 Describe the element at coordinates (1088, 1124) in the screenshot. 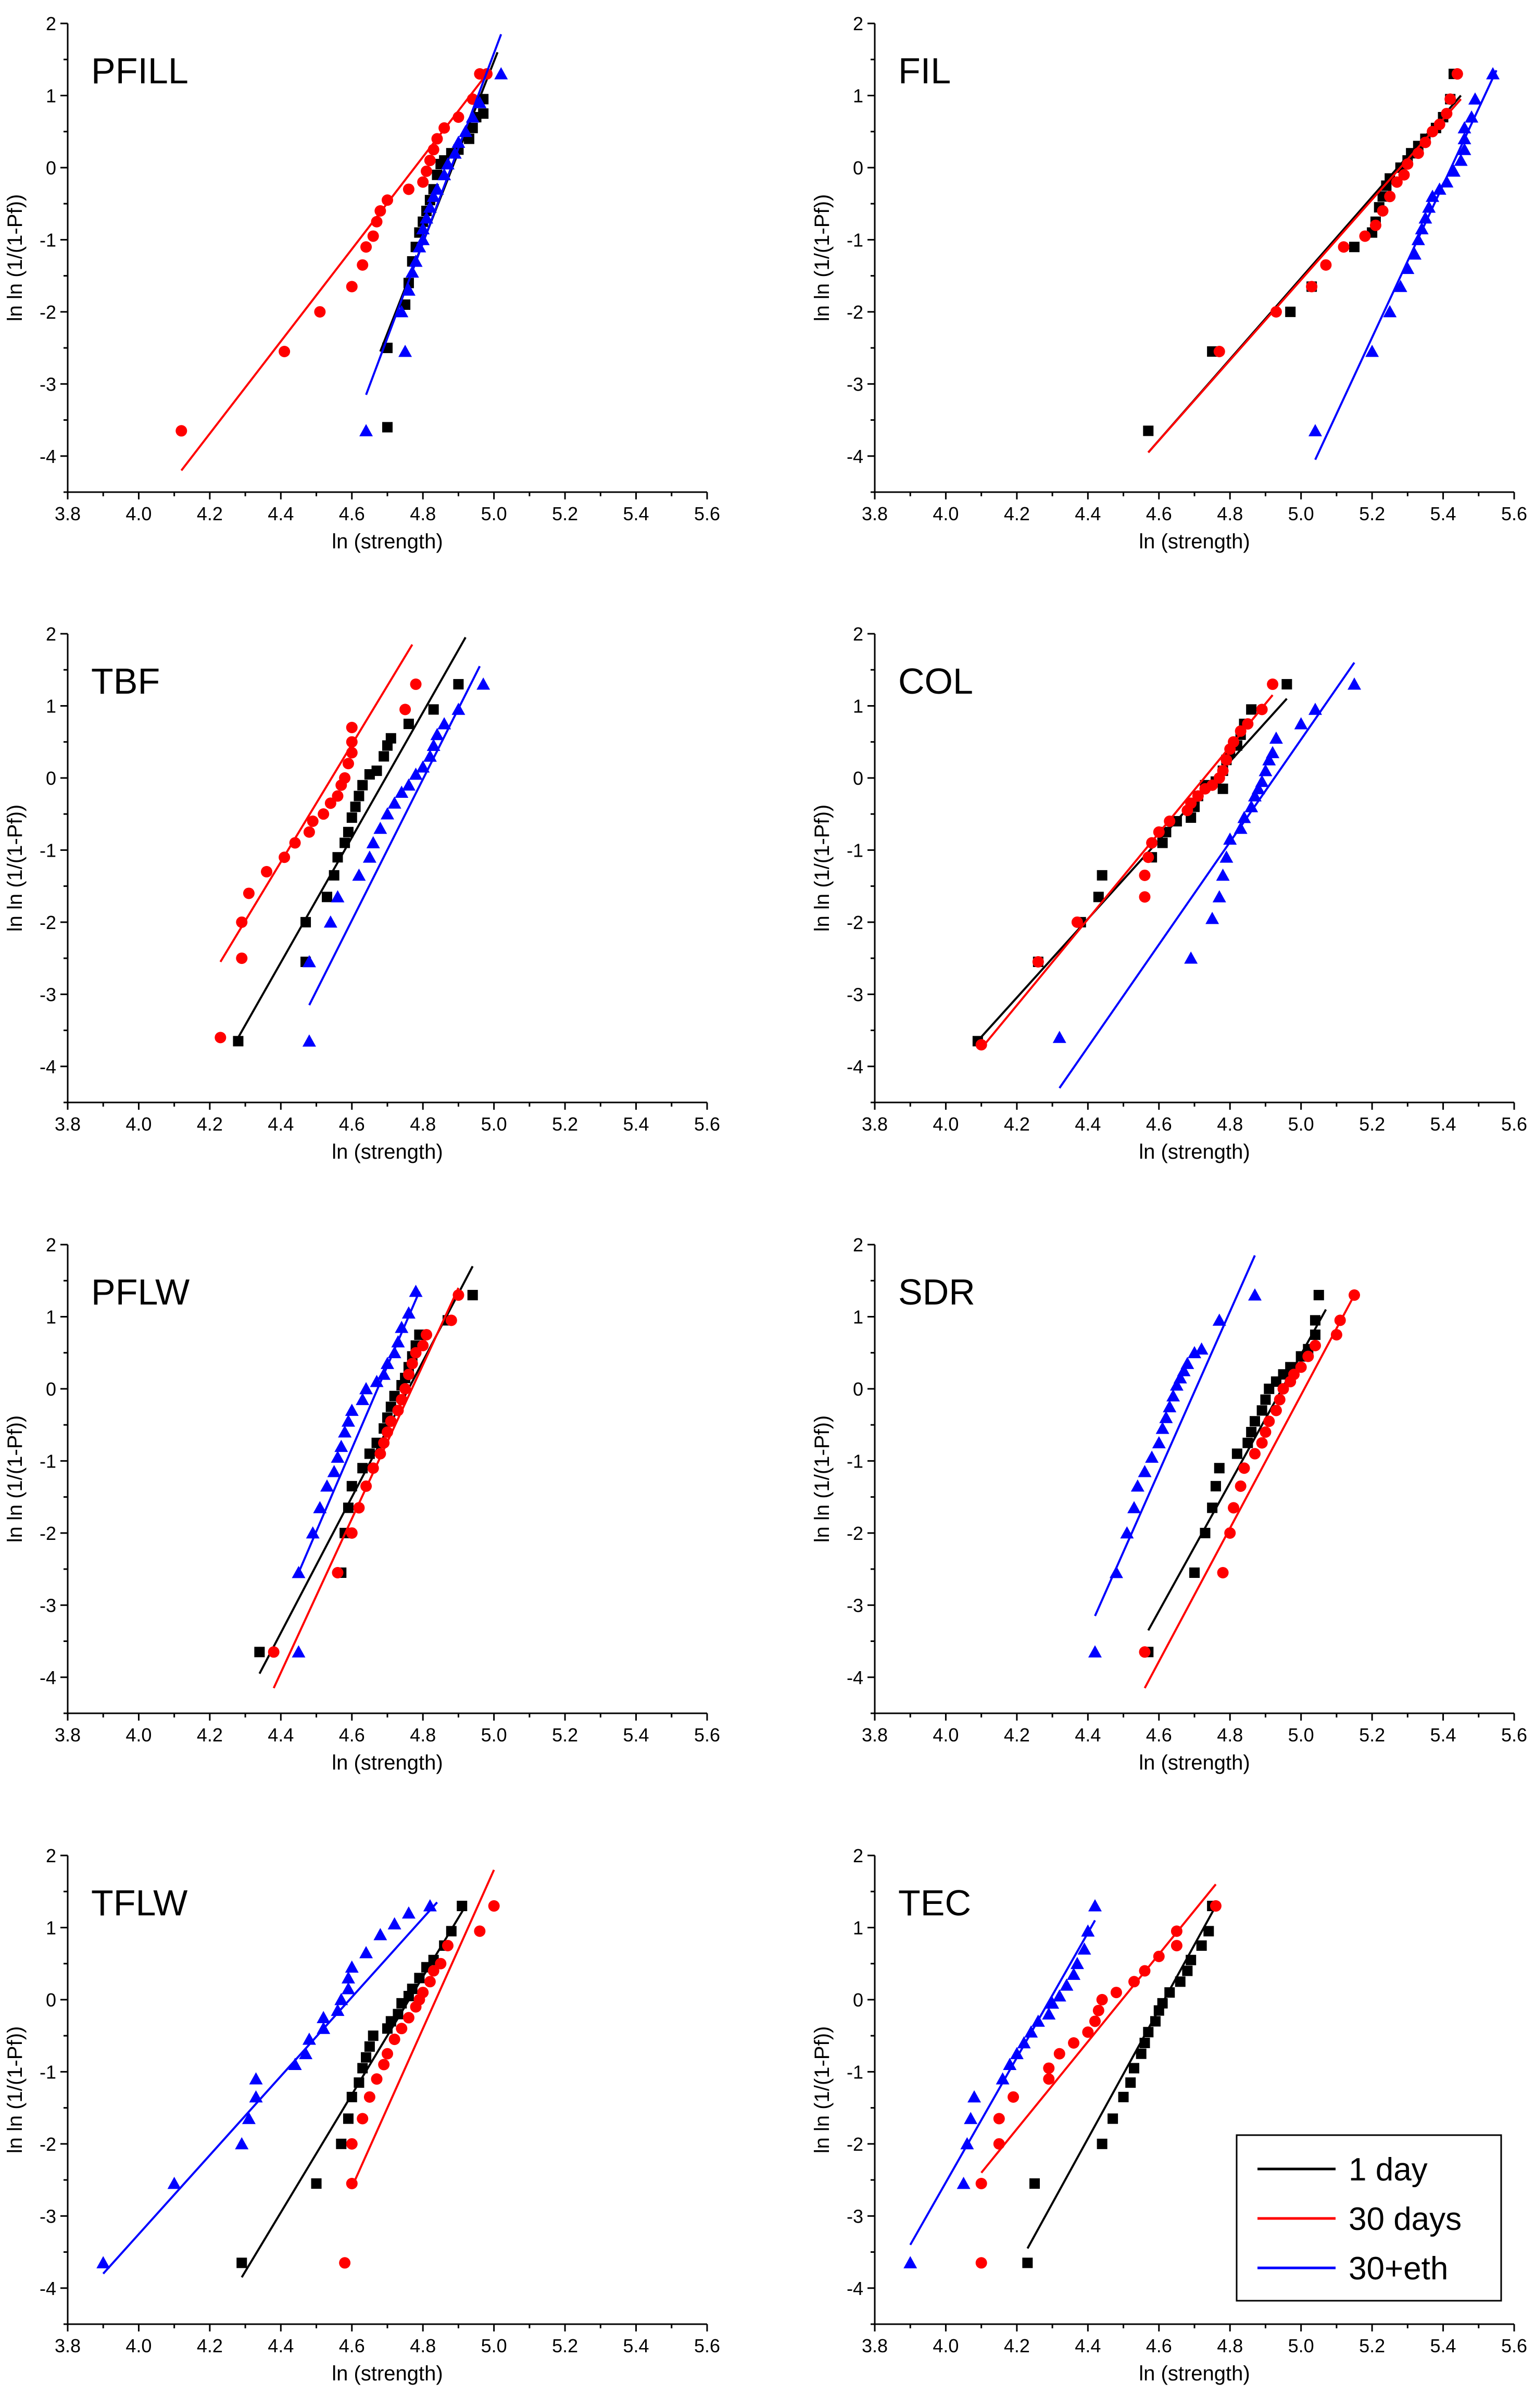

I see `x-tick-label: 4.4` at that location.